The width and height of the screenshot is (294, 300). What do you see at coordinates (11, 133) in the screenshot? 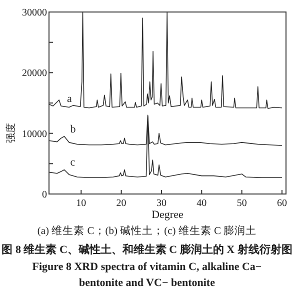
I see `y-axis-title: 强度` at bounding box center [11, 133].